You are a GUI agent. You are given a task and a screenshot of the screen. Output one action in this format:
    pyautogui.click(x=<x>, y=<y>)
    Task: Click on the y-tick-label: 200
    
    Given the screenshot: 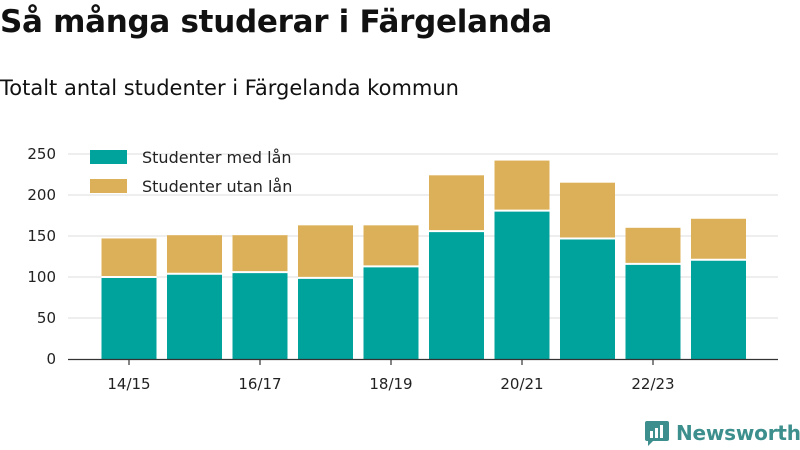 What is the action you would take?
    pyautogui.click(x=41, y=195)
    